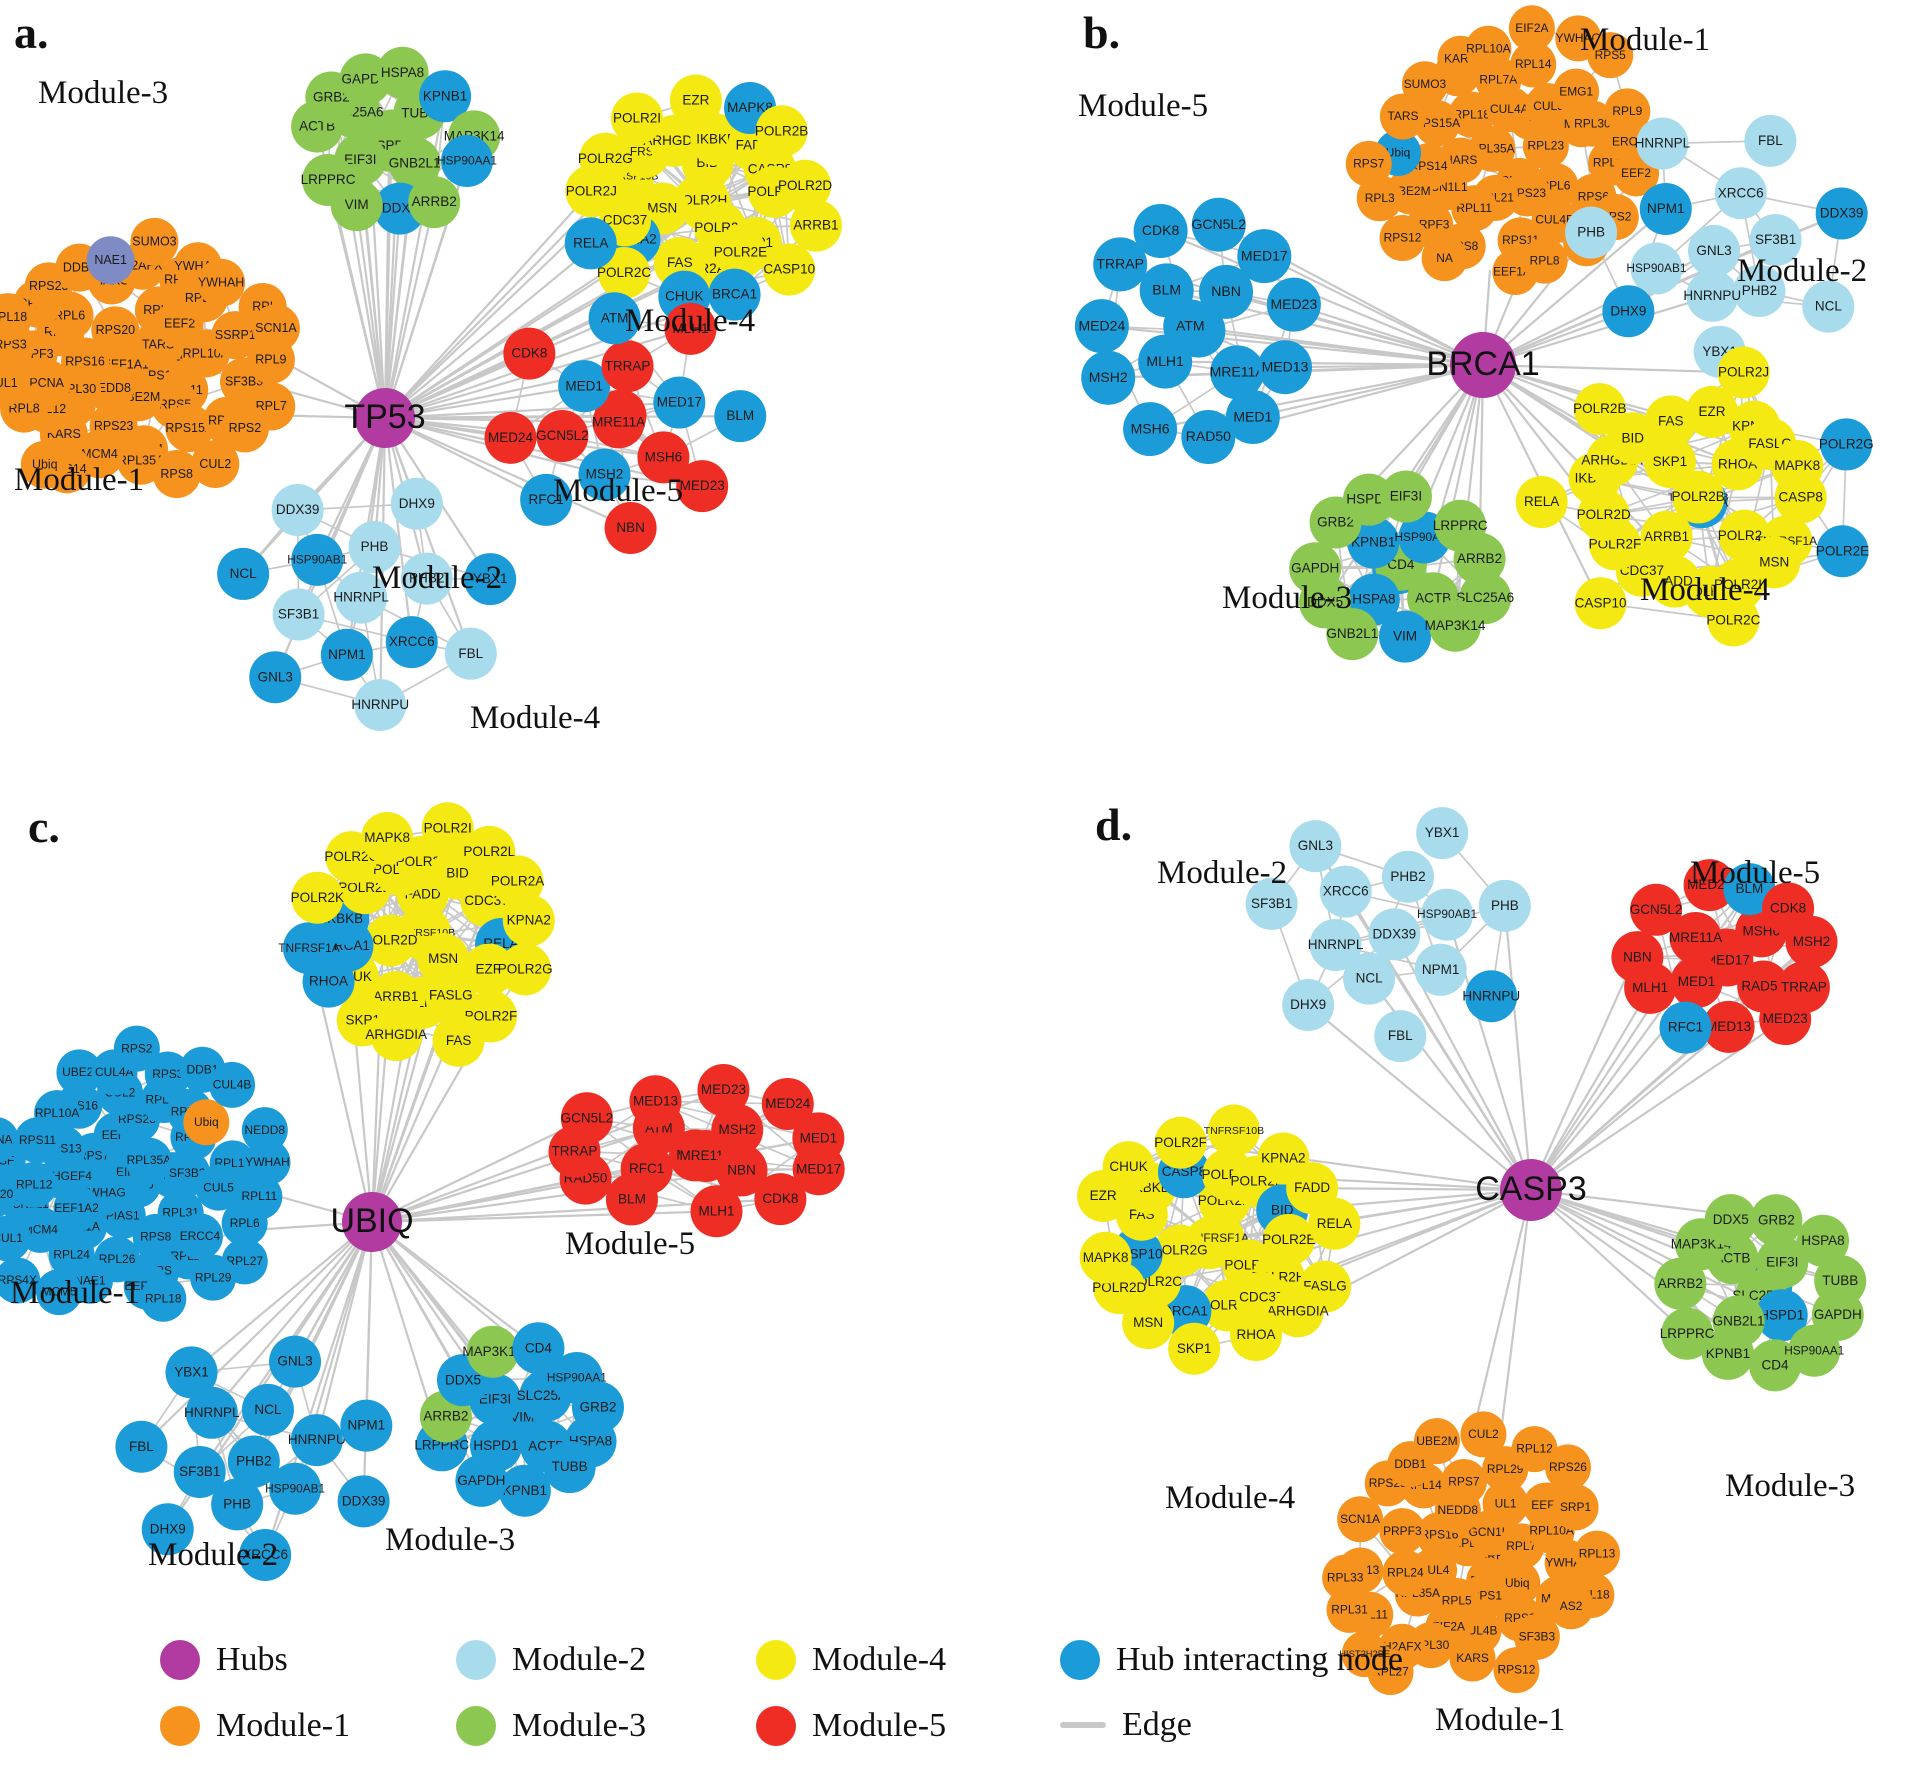 The width and height of the screenshot is (1923, 1775). I want to click on network-node-HSPD1: HSPD1, so click(1781, 1315).